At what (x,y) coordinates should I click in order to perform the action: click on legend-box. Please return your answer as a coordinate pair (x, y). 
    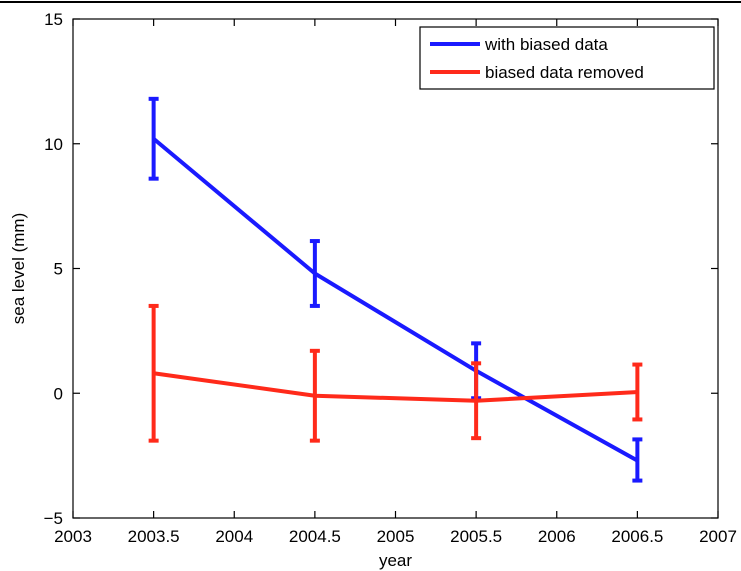
    Looking at the image, I should click on (567, 58).